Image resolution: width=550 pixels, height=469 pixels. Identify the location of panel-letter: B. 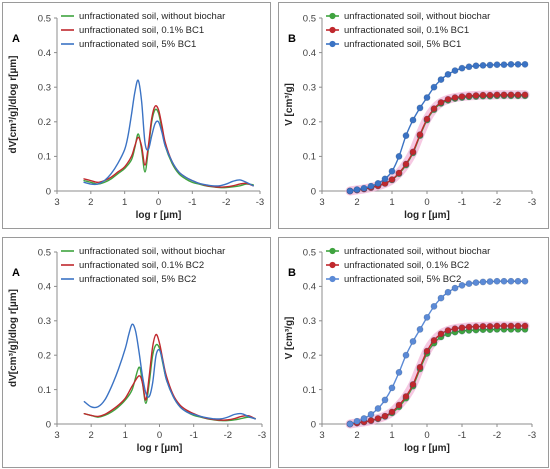
(292, 39).